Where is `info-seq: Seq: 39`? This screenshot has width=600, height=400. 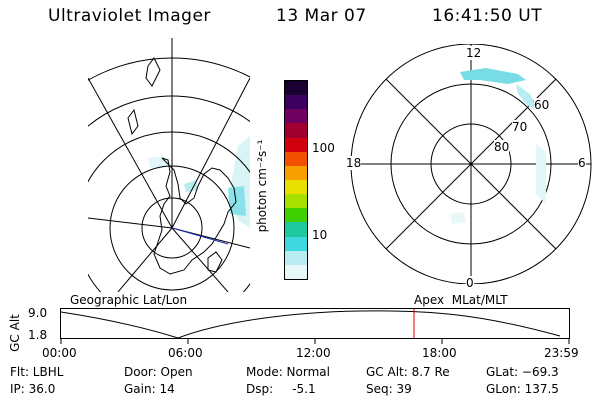
info-seq: Seq: 39 is located at coordinates (389, 389).